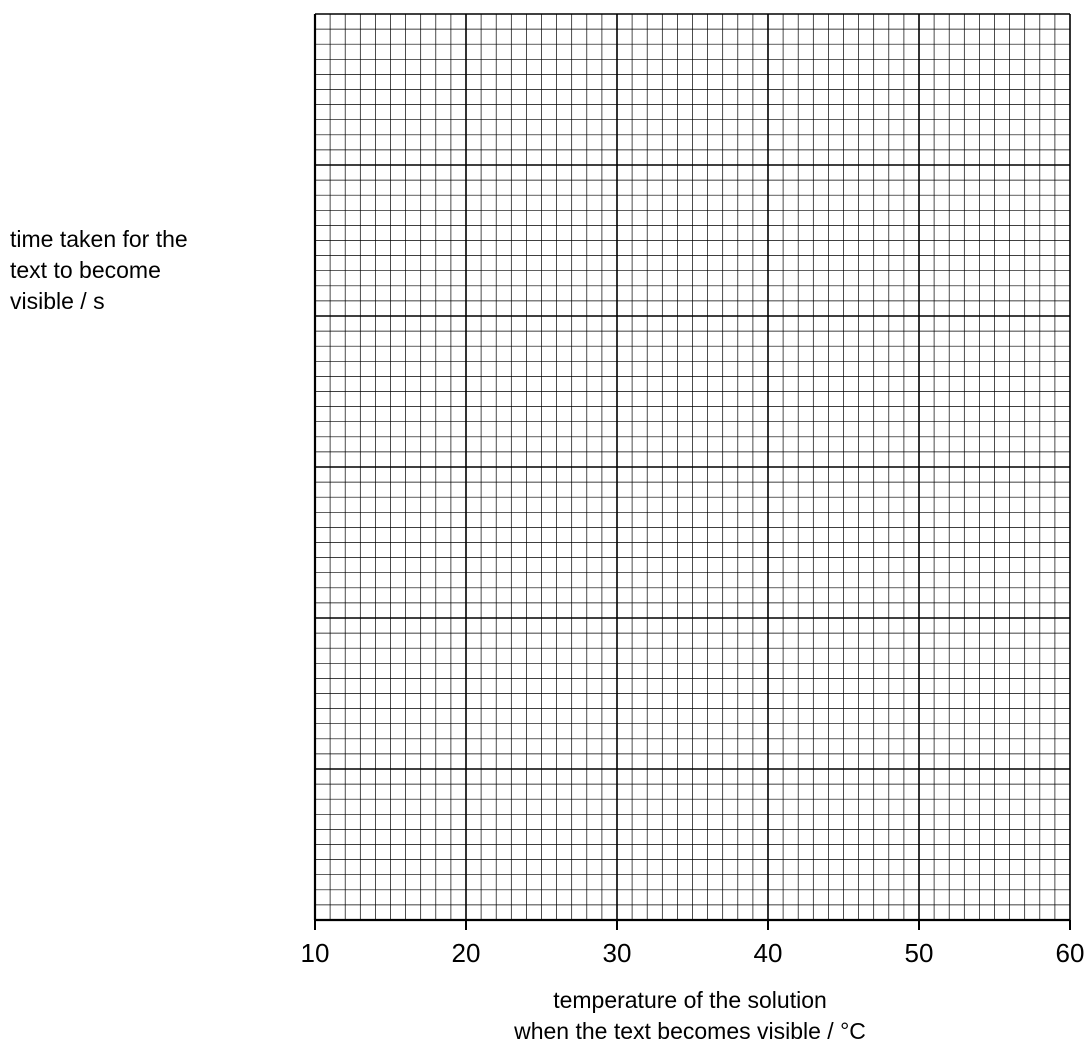  What do you see at coordinates (693, 944) in the screenshot?
I see `x-axis-ticks: 10 20 30 40 50 60` at bounding box center [693, 944].